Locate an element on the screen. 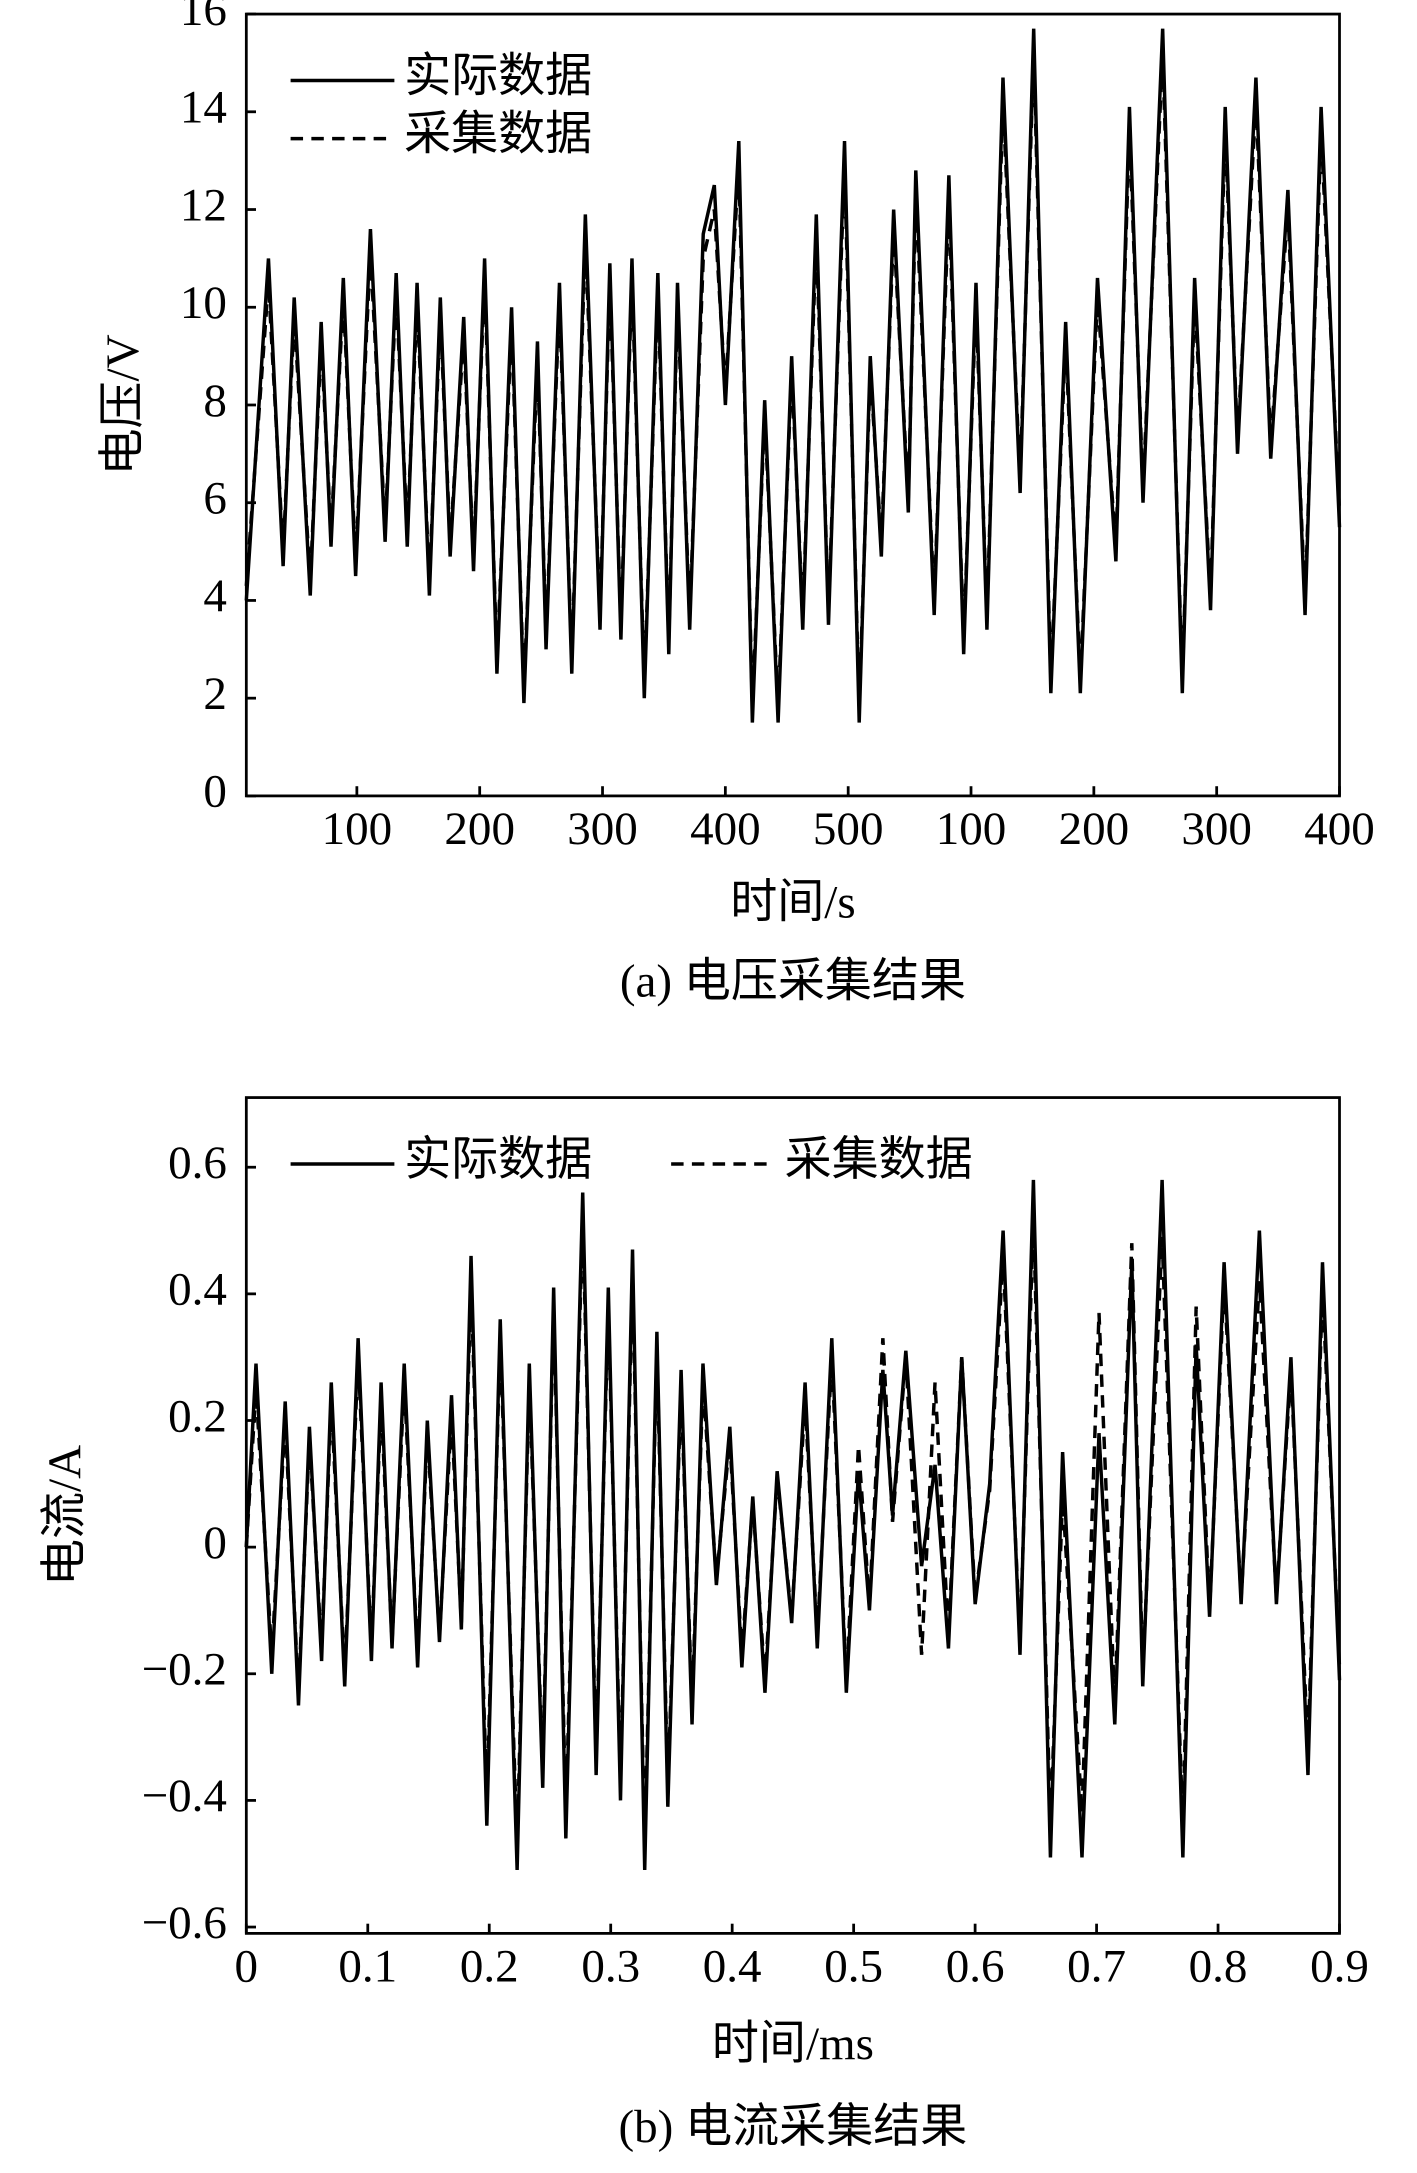 The height and width of the screenshot is (2173, 1417). y-tick-label: −0.4 is located at coordinates (184, 1796).